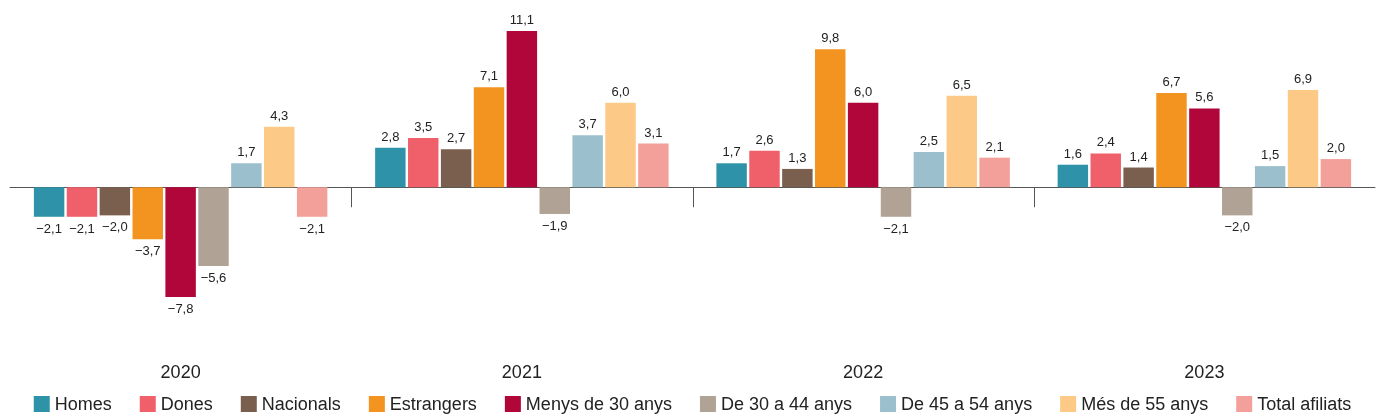 This screenshot has width=1385, height=416. Describe the element at coordinates (994, 146) in the screenshot. I see `data-label: 2,1` at that location.